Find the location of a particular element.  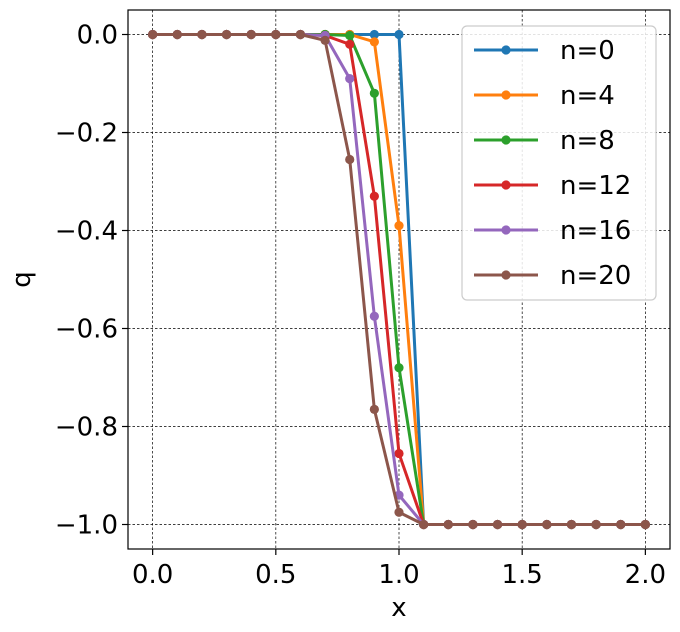

data-point-n=12-9 is located at coordinates (374, 196).